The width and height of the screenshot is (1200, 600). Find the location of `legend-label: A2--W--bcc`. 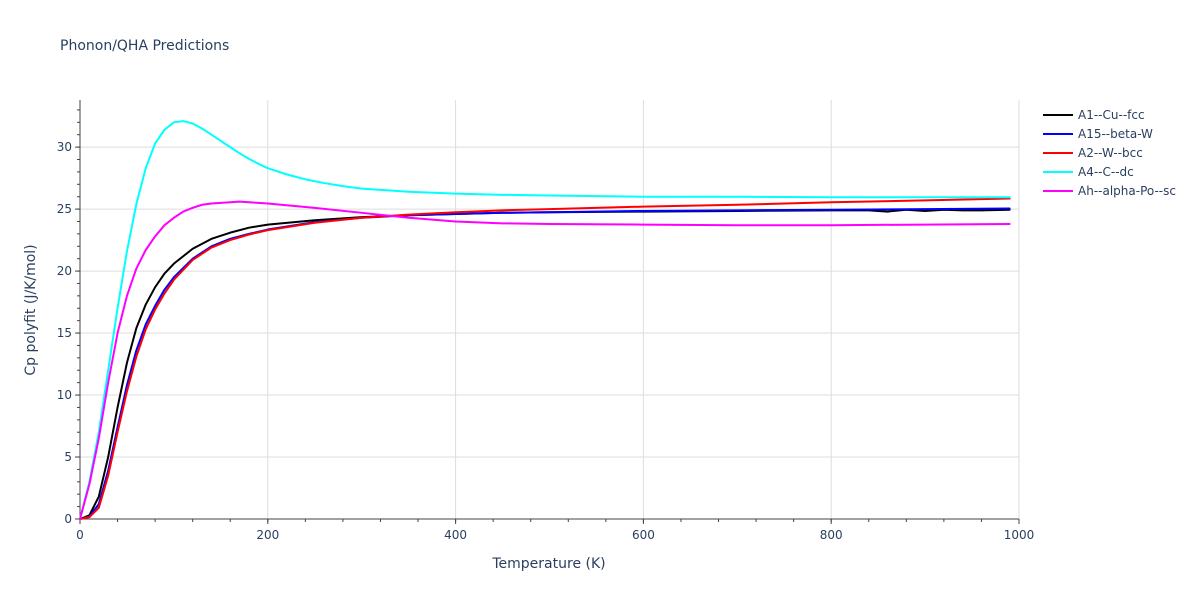

legend-label: A2--W--bcc is located at coordinates (1110, 153).